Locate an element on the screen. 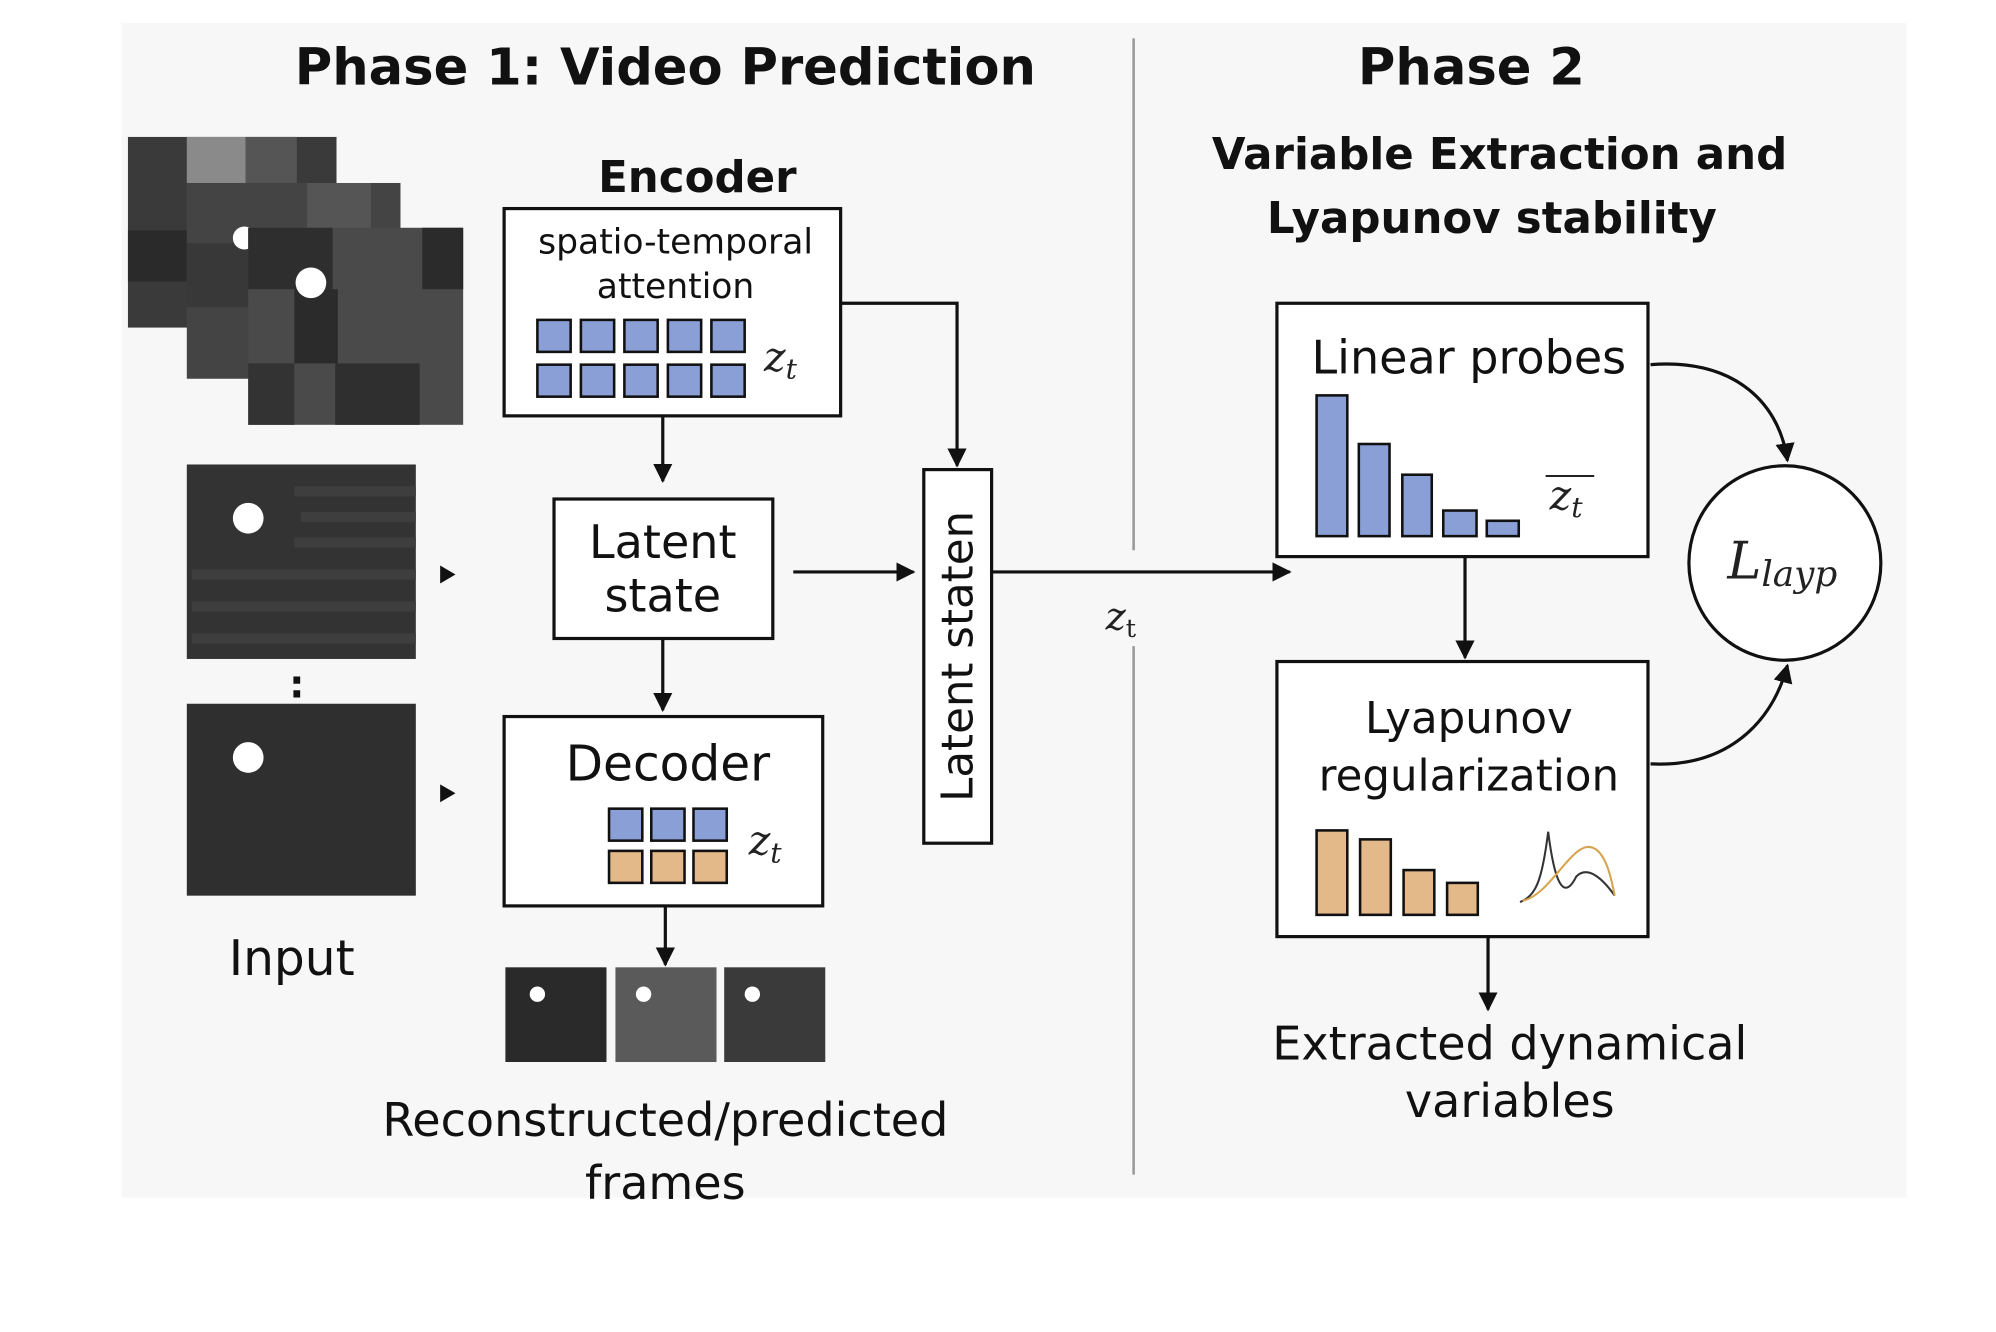 The height and width of the screenshot is (1332, 1996). encoder-text-2: attention is located at coordinates (676, 287).